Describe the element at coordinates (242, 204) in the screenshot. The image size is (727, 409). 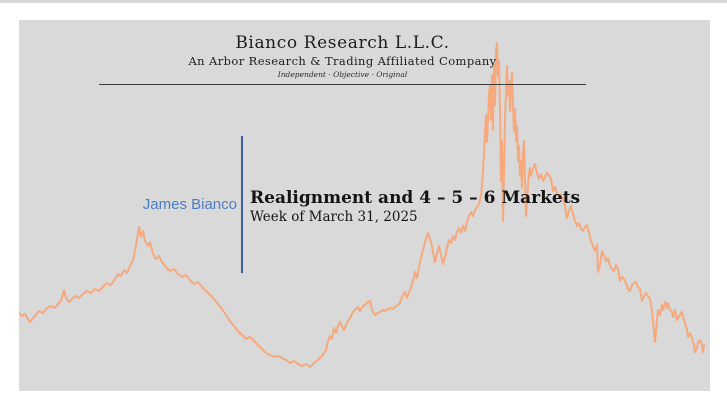
I see `vertical-divider` at that location.